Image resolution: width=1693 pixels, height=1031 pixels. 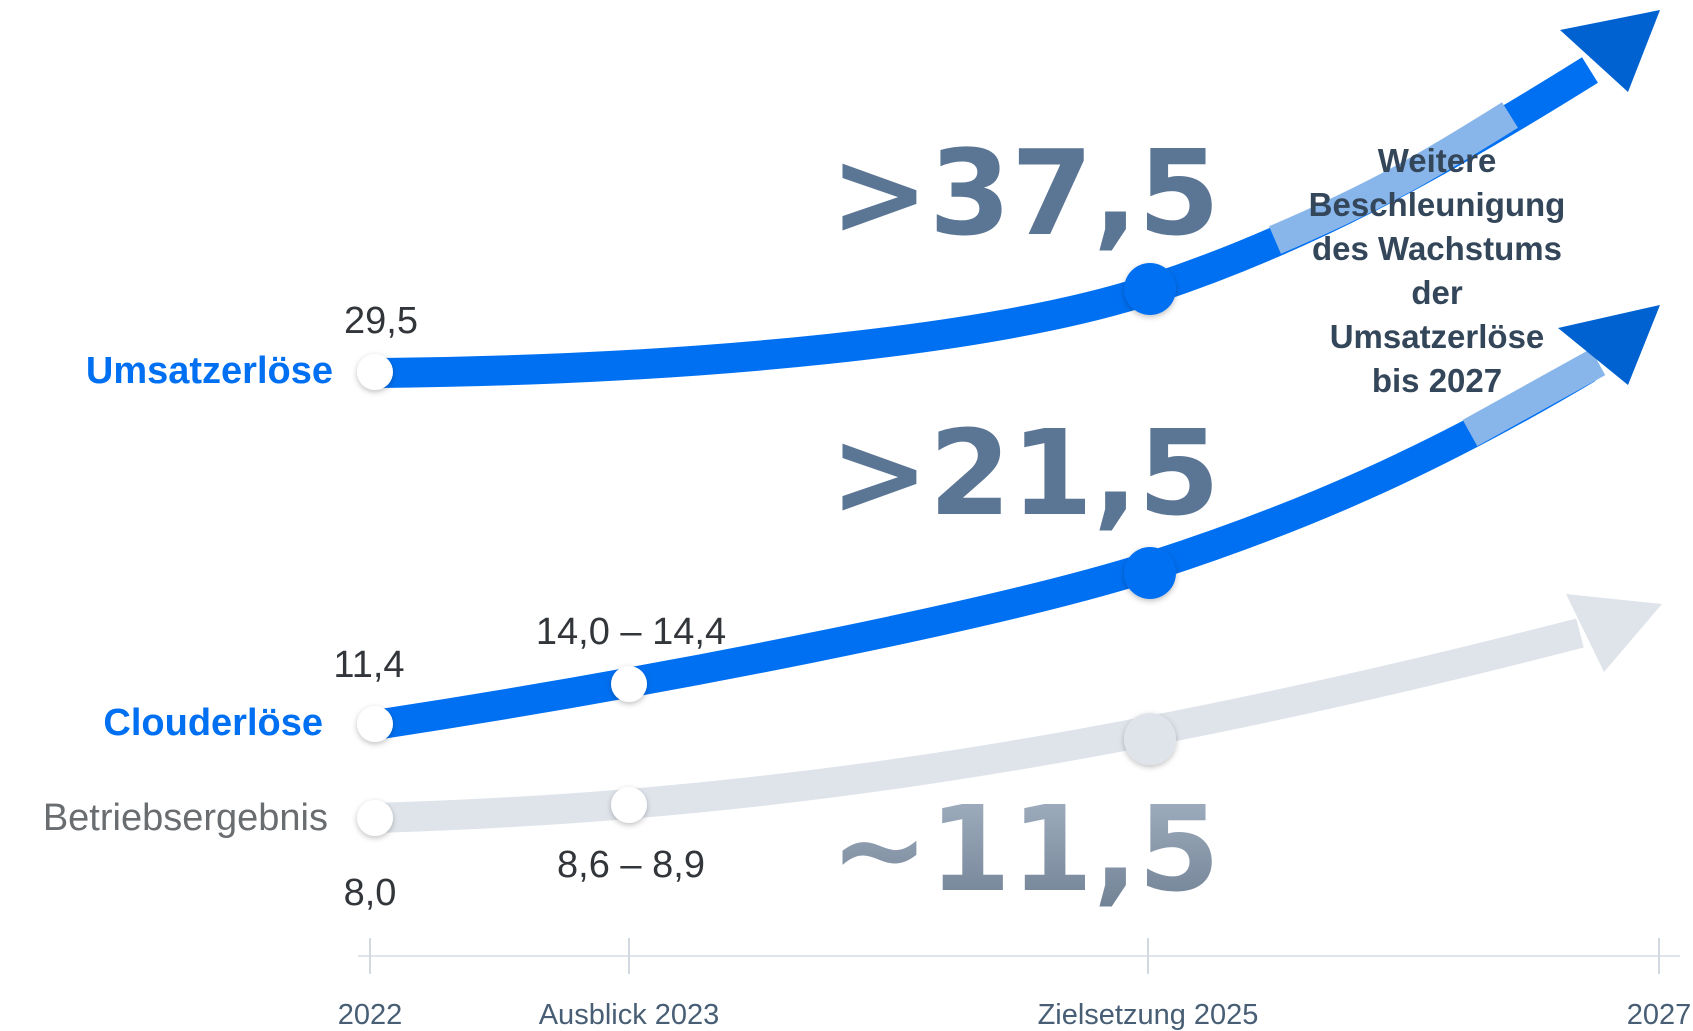 I want to click on clouderloese-highlight, so click(x=1534, y=397).